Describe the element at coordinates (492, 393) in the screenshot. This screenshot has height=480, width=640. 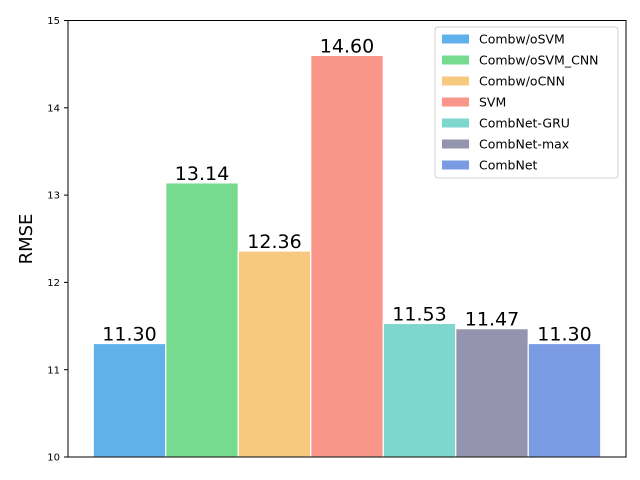
I see `bar-combnet-max` at that location.